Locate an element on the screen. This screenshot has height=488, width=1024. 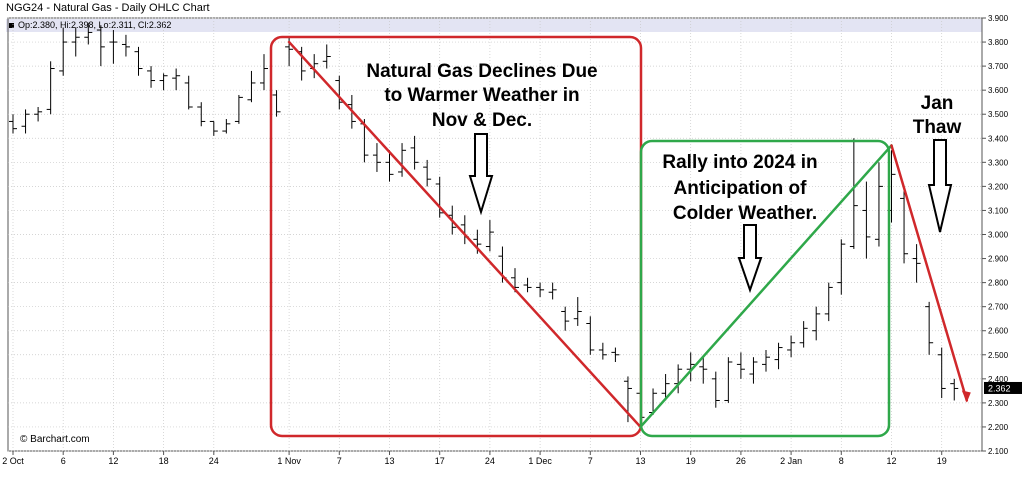
trend-line-red is located at coordinates (929, 273).